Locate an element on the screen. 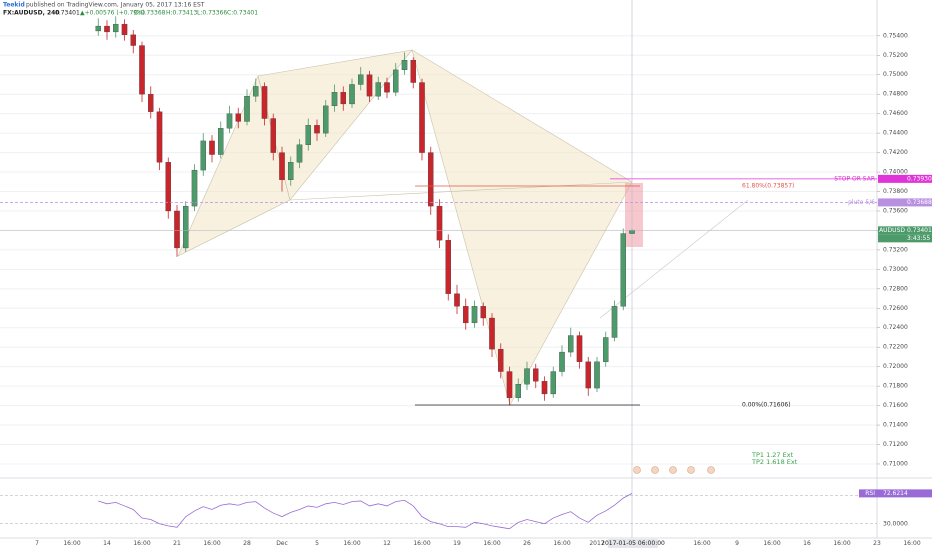  price-line-name: STOP OR SAR is located at coordinates (854, 178).